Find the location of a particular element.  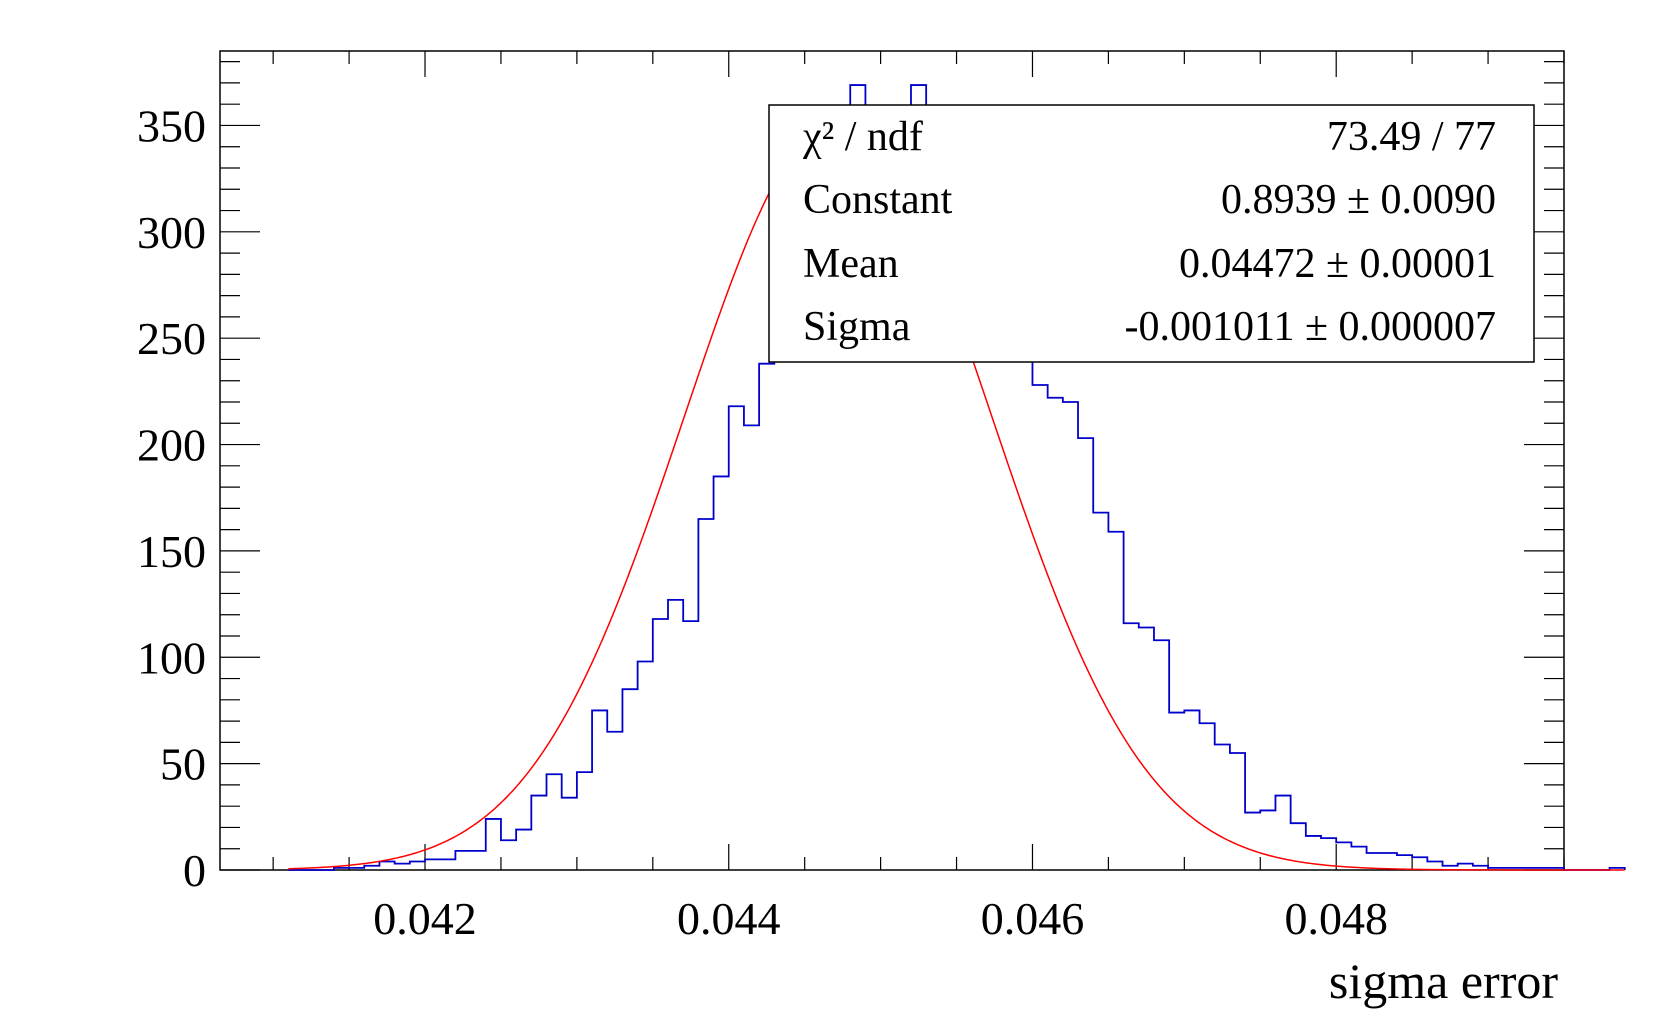

y-tick-label: 50 is located at coordinates (183, 764).